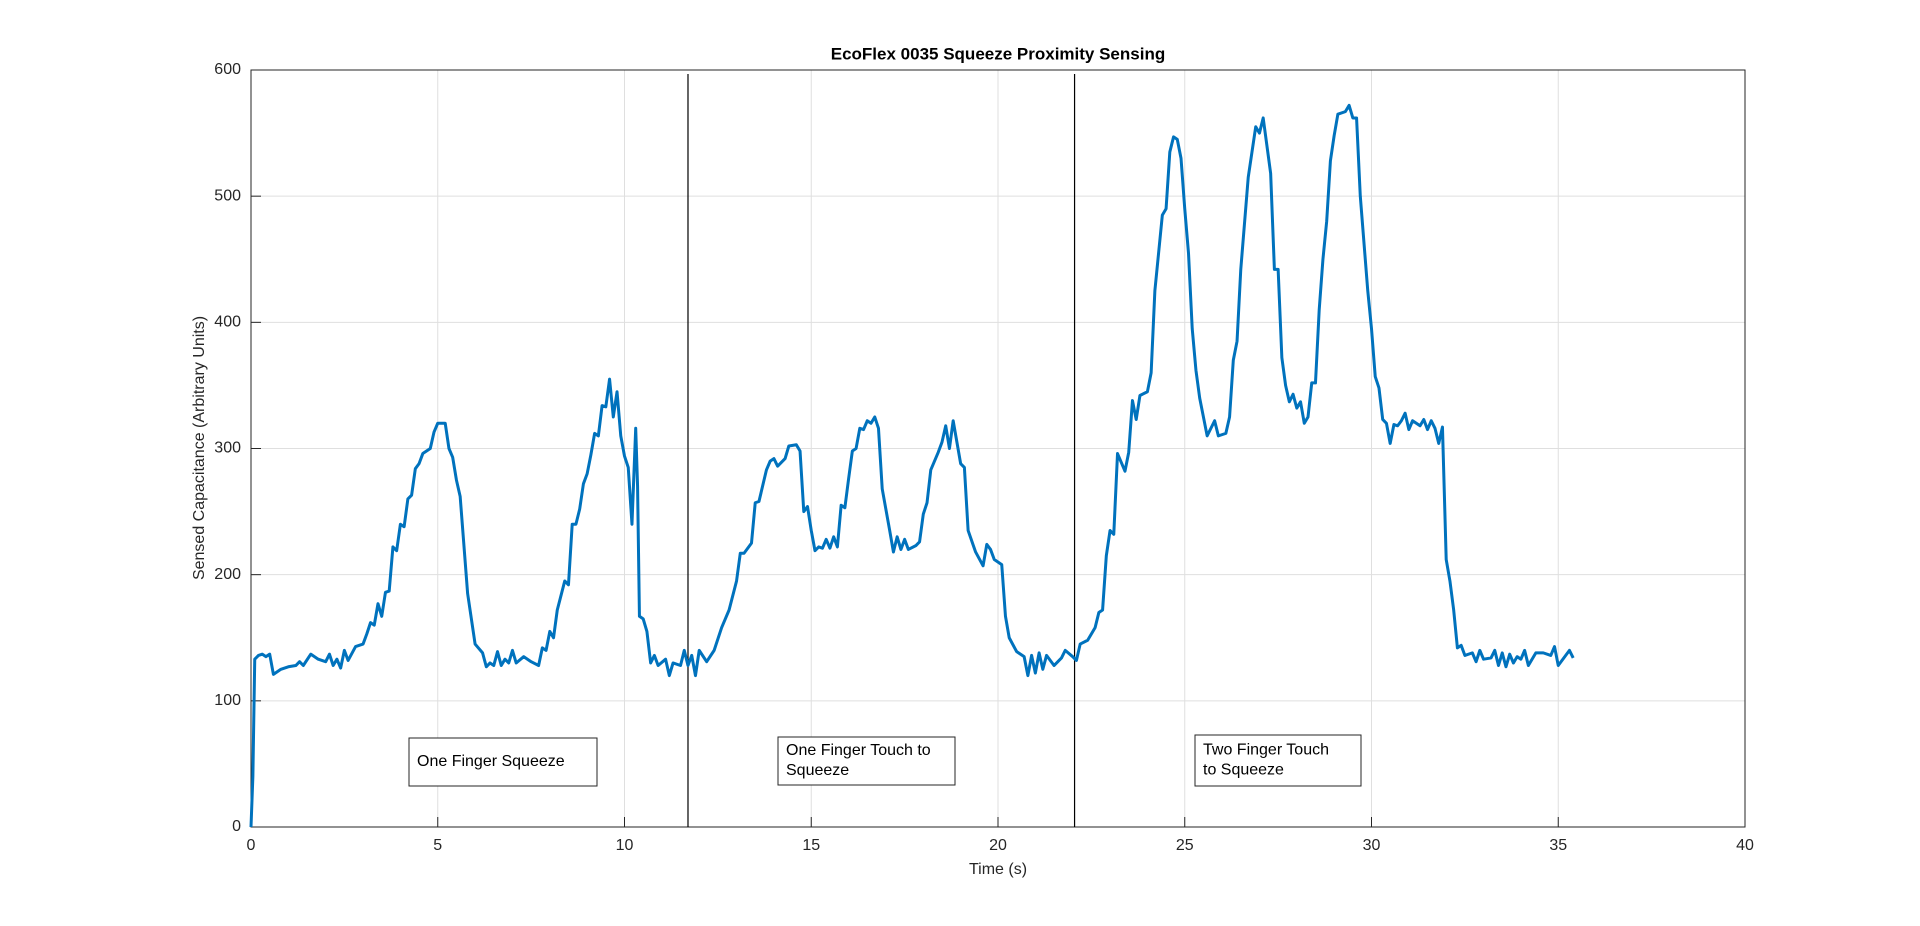  I want to click on x-tick-label: 20, so click(998, 845).